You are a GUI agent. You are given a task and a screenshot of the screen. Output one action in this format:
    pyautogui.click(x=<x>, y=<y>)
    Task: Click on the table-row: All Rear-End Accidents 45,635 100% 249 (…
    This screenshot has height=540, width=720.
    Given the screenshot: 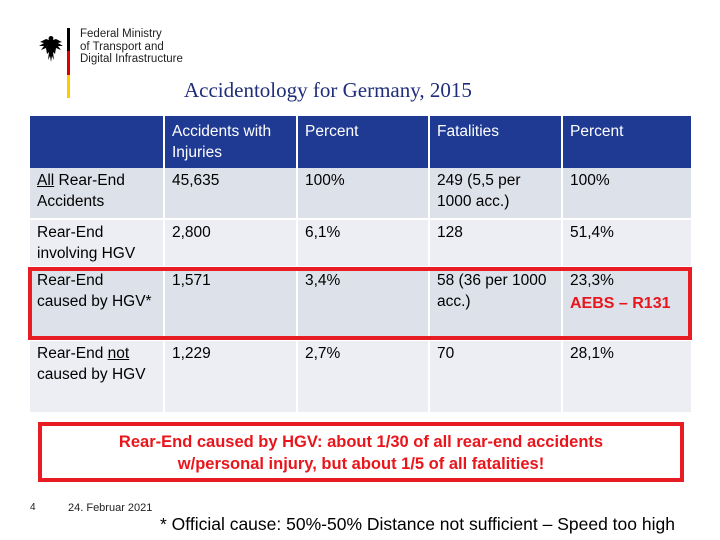 What is the action you would take?
    pyautogui.click(x=361, y=194)
    